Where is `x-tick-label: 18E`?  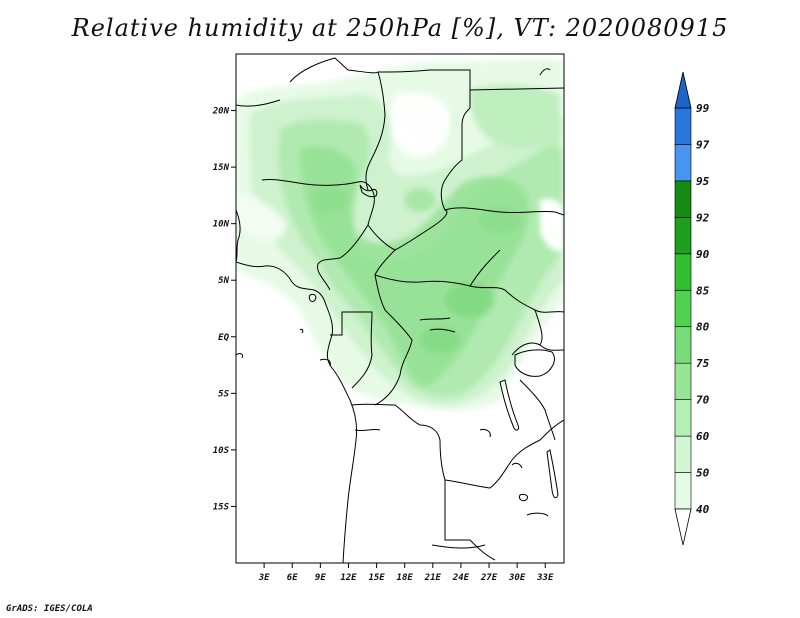 x-tick-label: 18E is located at coordinates (405, 578).